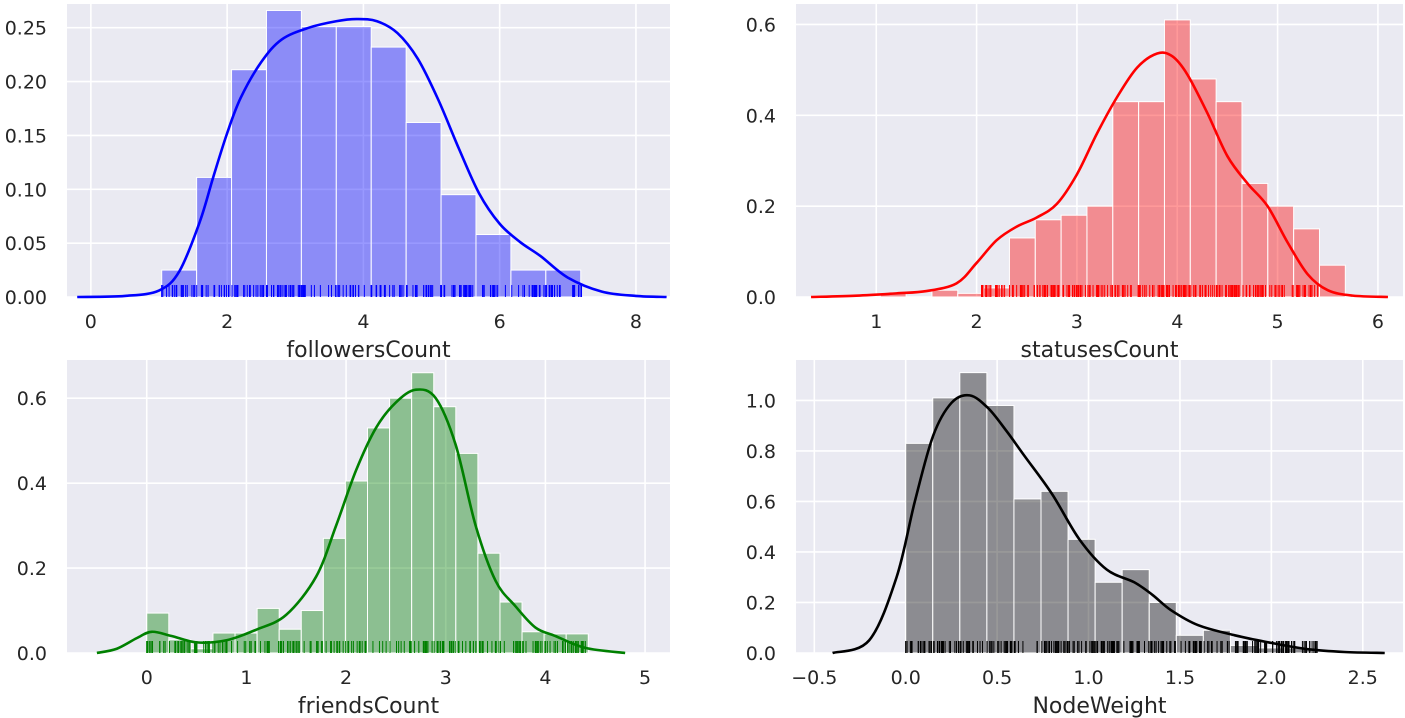 This screenshot has height=718, width=1405. What do you see at coordinates (369, 706) in the screenshot?
I see `x-axis-label: friendsCount` at bounding box center [369, 706].